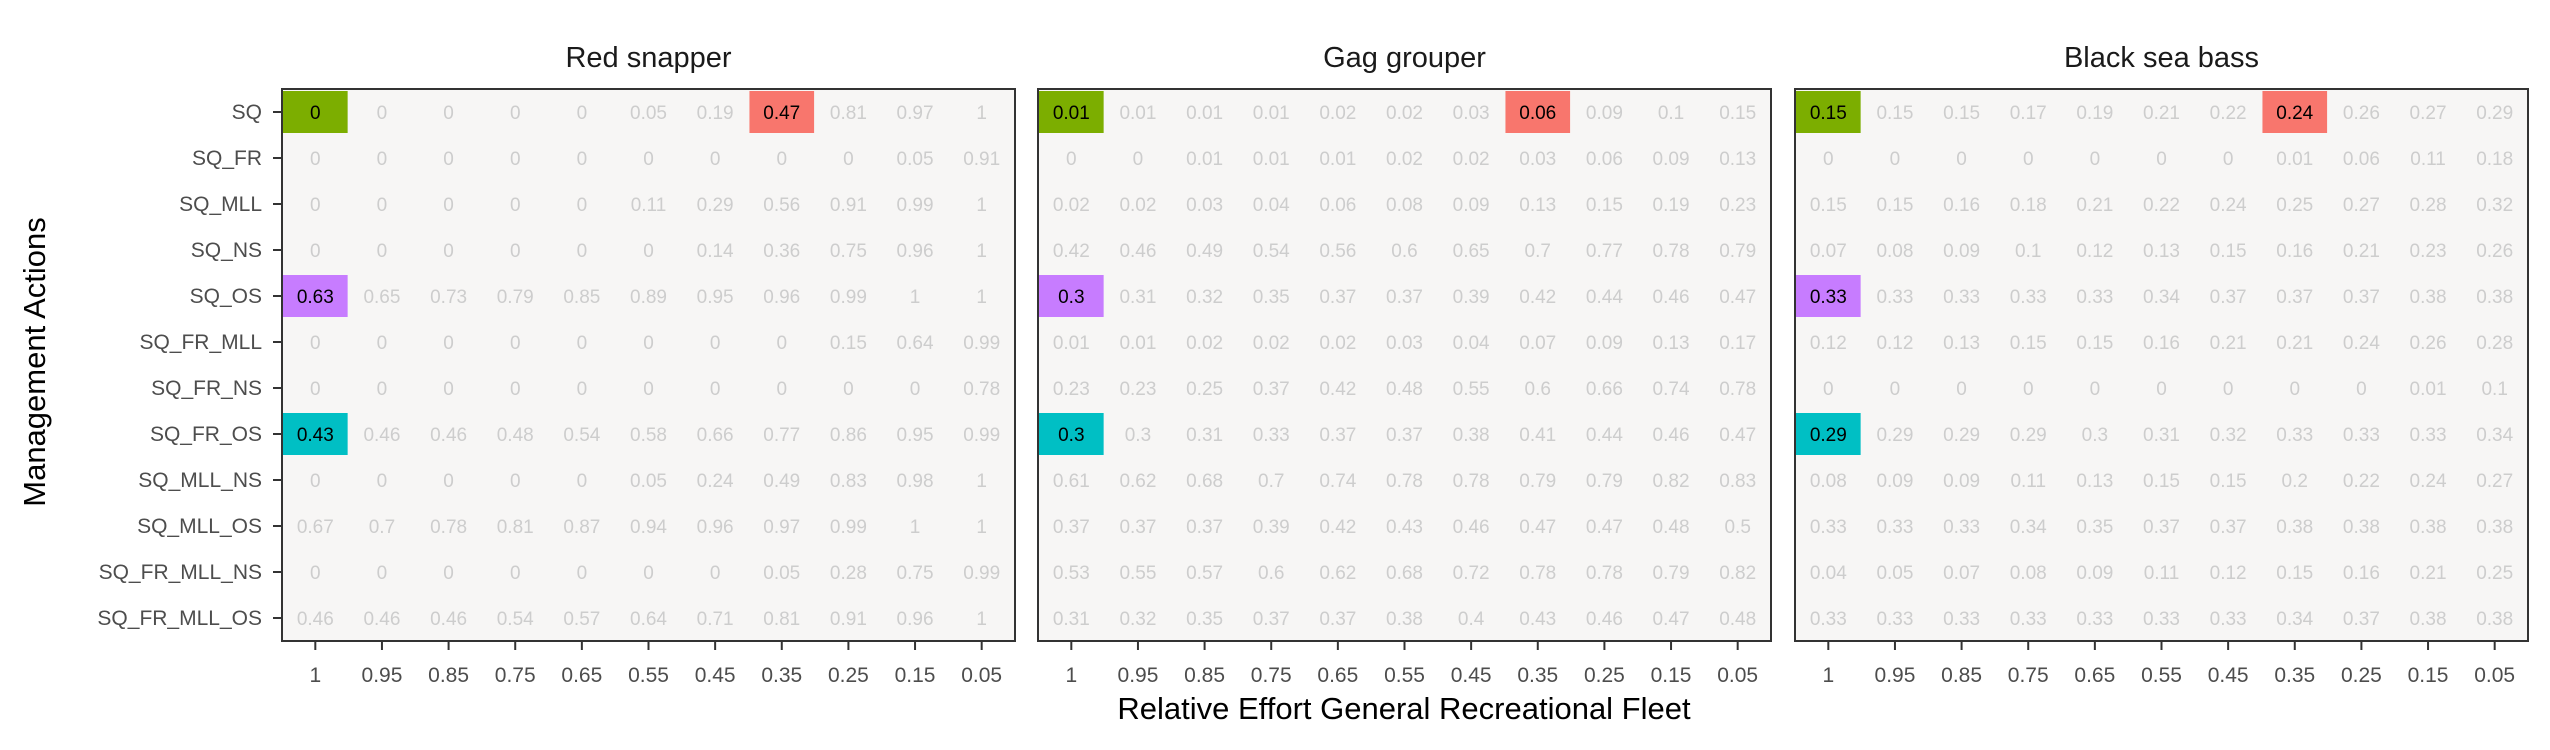 The image size is (2550, 750). Describe the element at coordinates (1071, 435) in the screenshot. I see `cell-value: 0.3` at that location.